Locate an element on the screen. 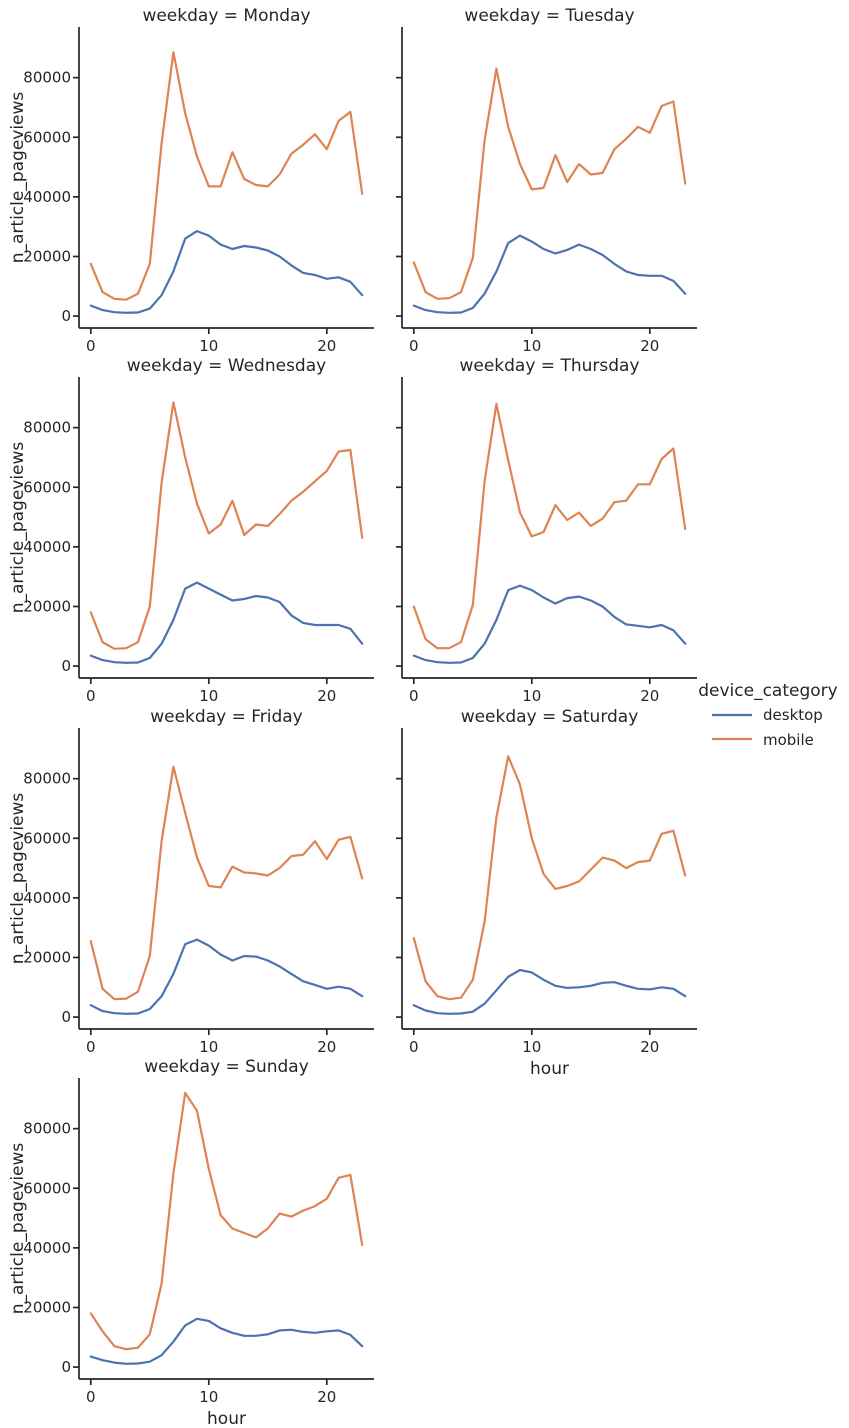 The image size is (849, 1428). series-line-mobile-sunday is located at coordinates (226, 1221).